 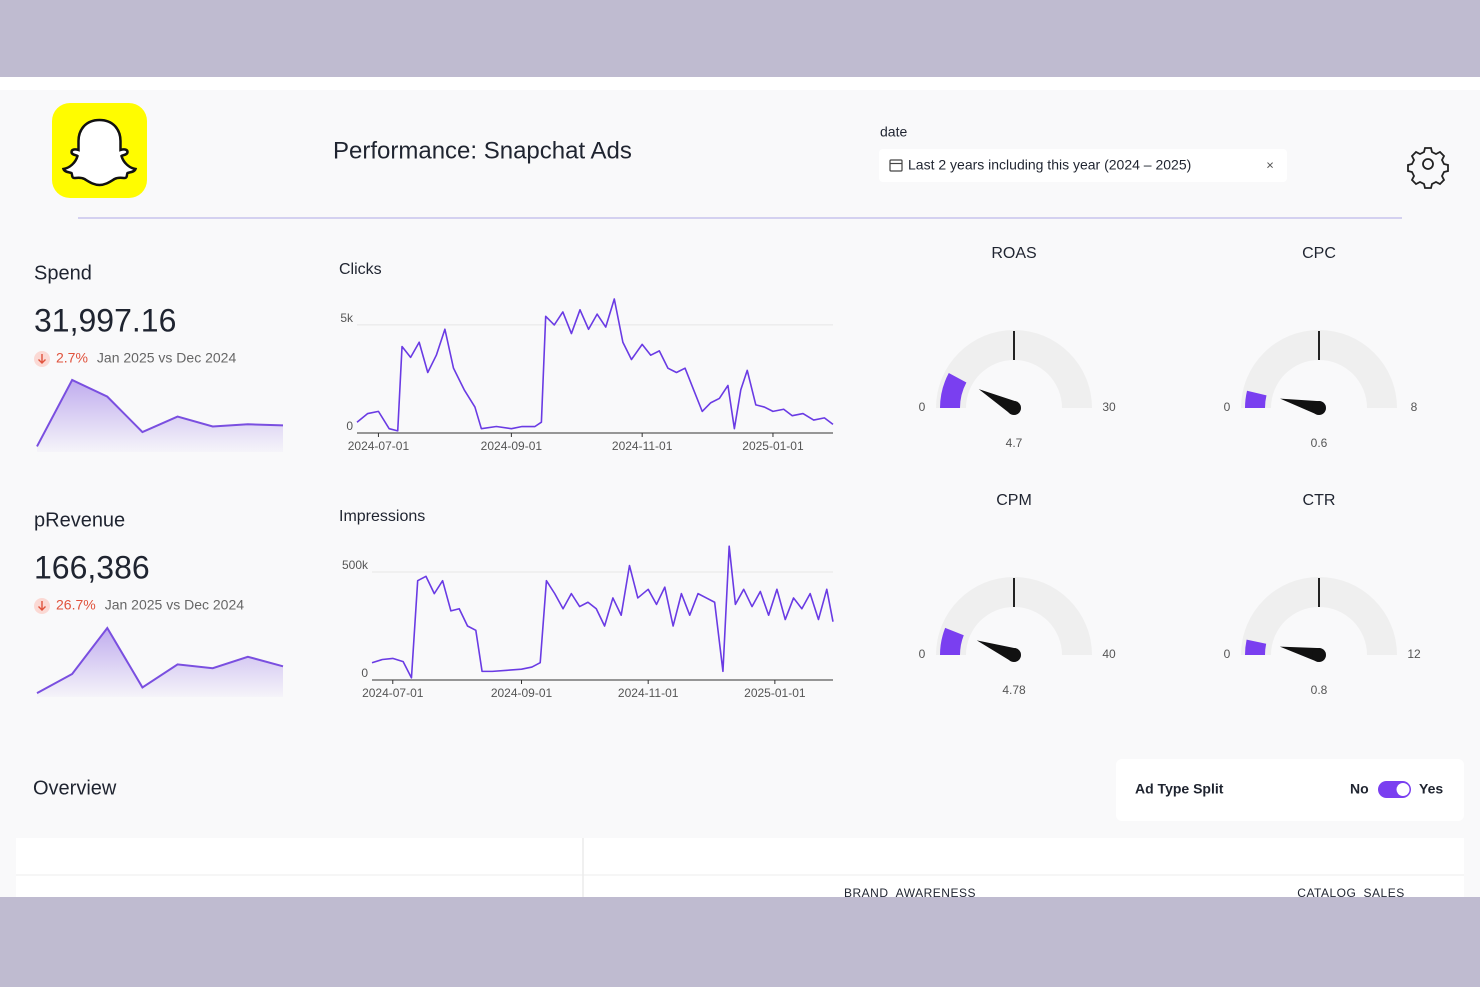 What do you see at coordinates (63, 273) in the screenshot?
I see `kpi-title: Spend` at bounding box center [63, 273].